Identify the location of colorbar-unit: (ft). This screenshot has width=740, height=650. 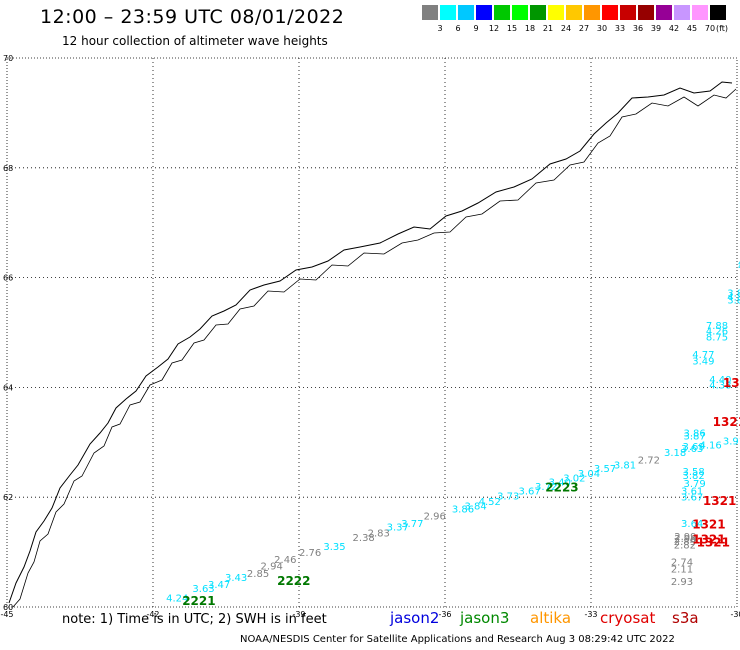
(722, 28).